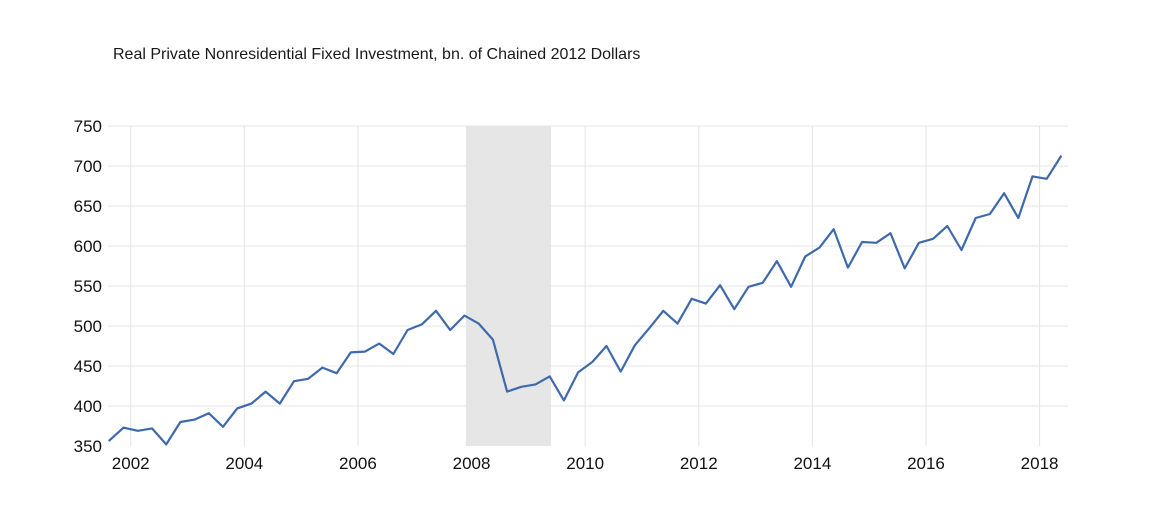  I want to click on y-axis: 350 400 450 500 550 600 650 700 750, so click(88, 286).